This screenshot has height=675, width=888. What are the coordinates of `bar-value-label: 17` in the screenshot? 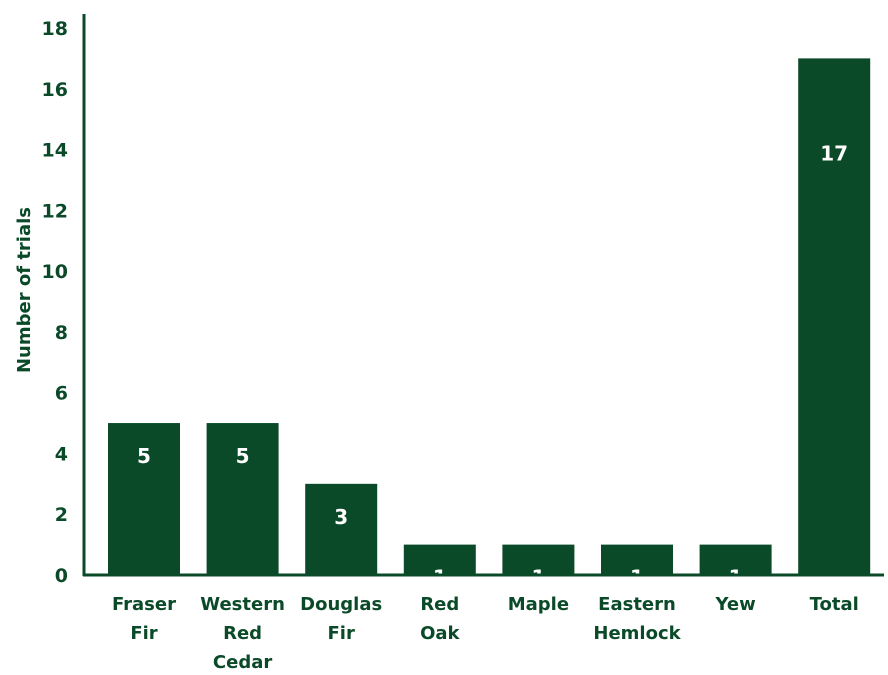 It's located at (834, 153).